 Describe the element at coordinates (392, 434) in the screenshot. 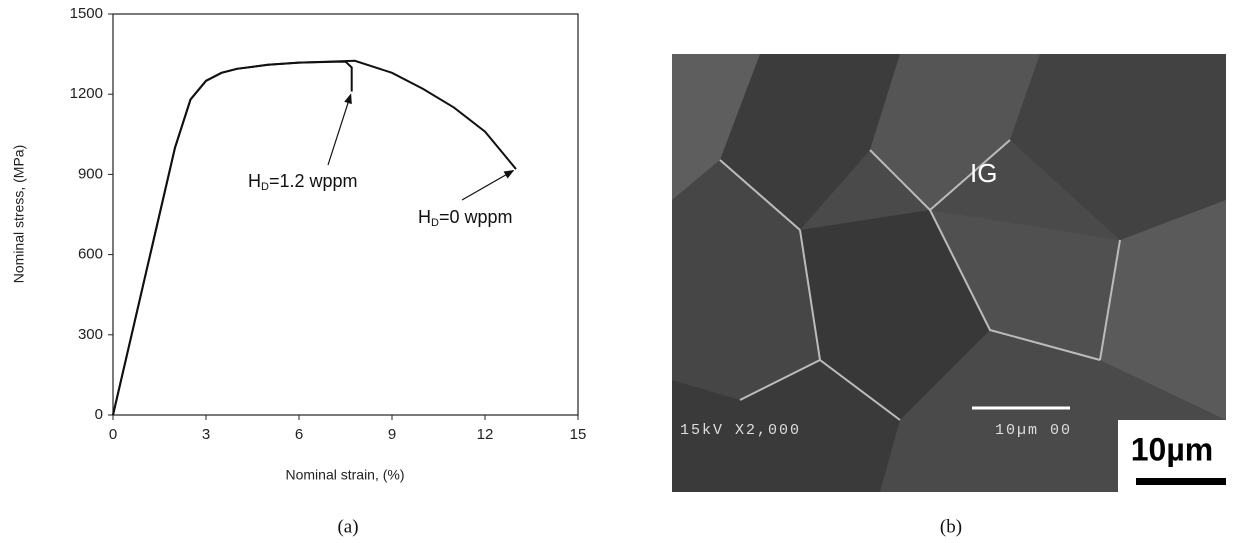

I see `x-tick-label: 9` at that location.